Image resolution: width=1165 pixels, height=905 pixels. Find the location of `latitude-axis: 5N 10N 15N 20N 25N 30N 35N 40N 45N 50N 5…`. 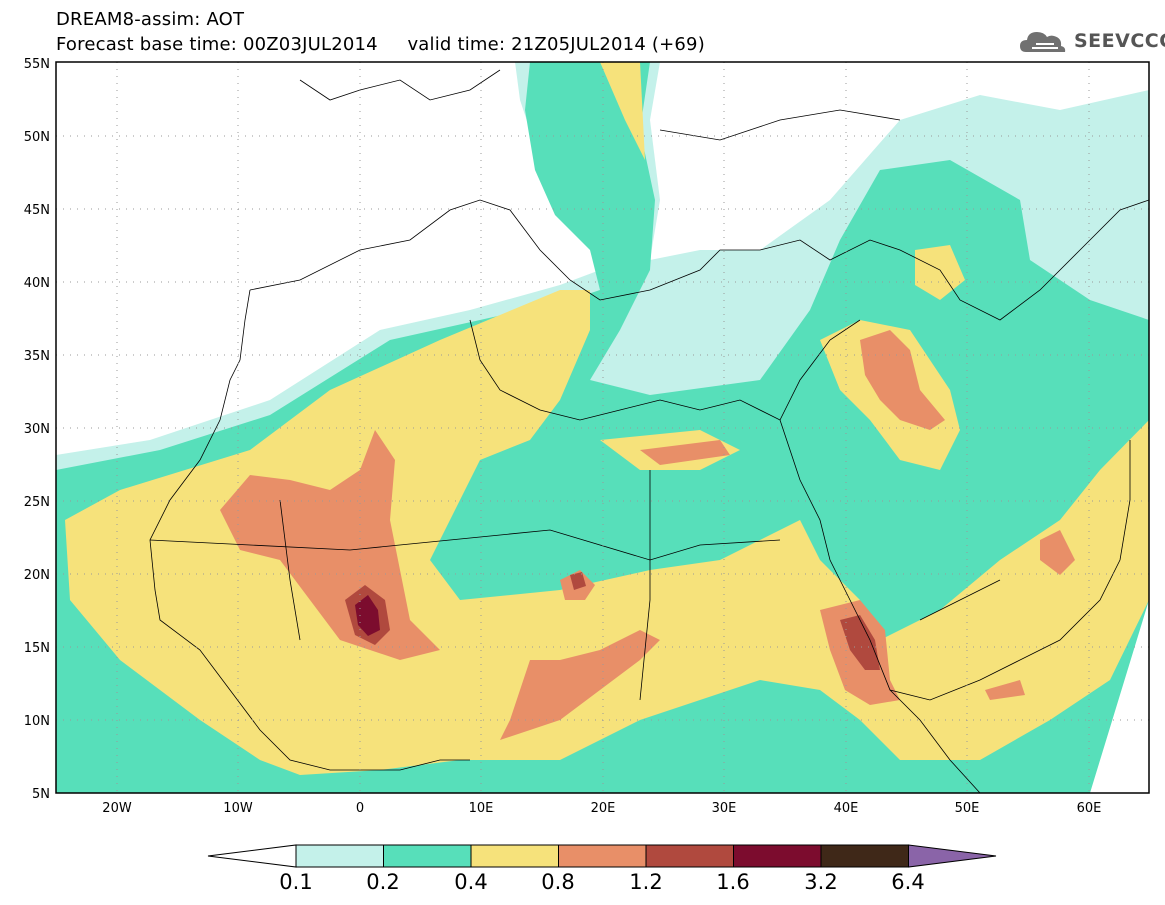

latitude-axis: 5N 10N 15N 20N 25N 30N 35N 40N 45N 50N 5… is located at coordinates (37, 429).